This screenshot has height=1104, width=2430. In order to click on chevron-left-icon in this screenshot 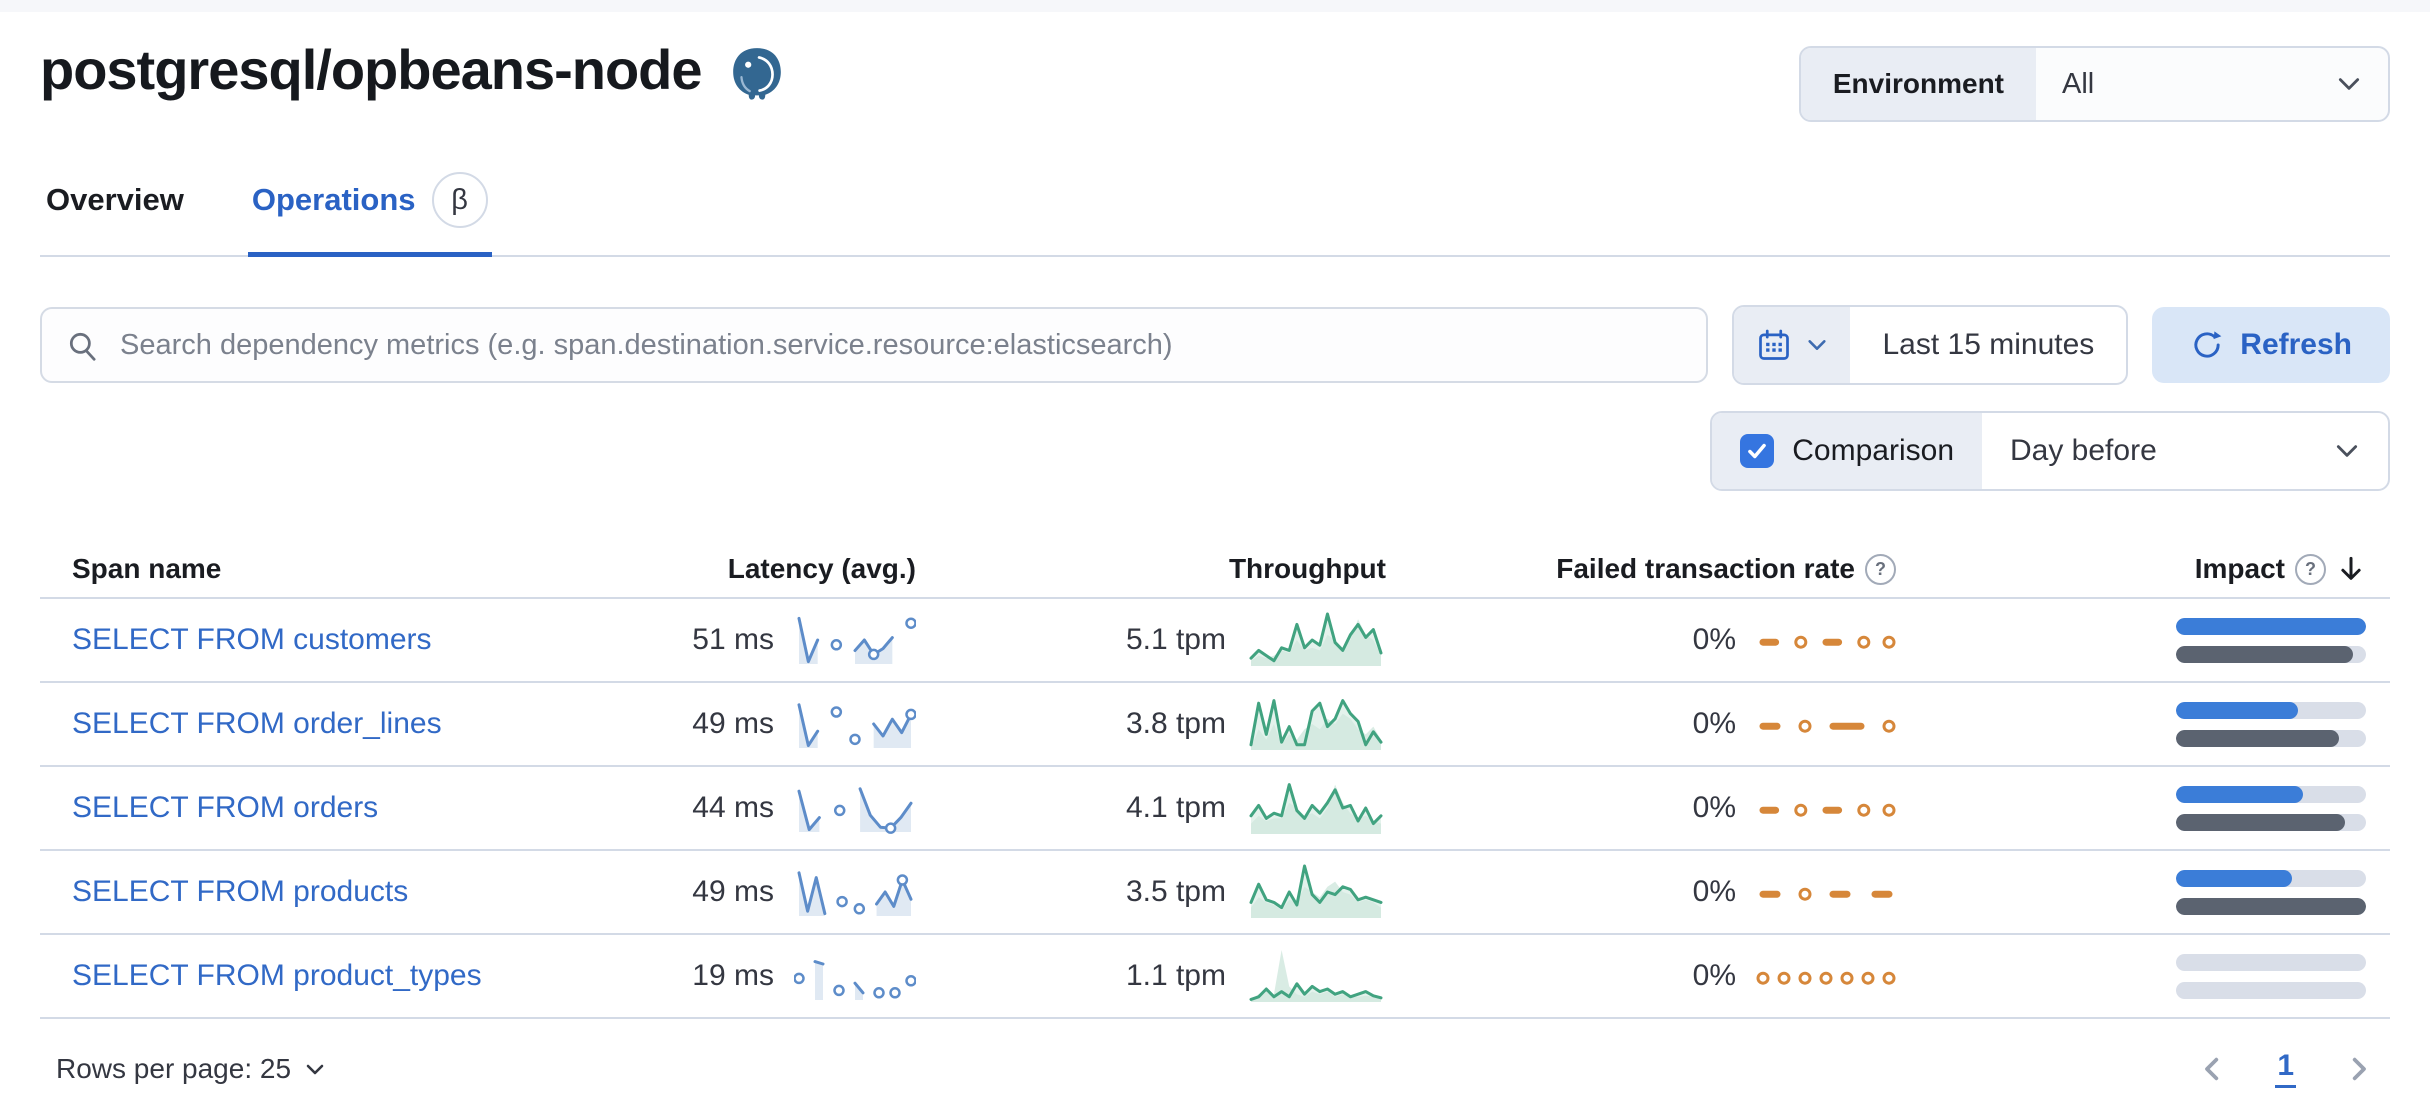, I will do `click(2212, 1068)`.